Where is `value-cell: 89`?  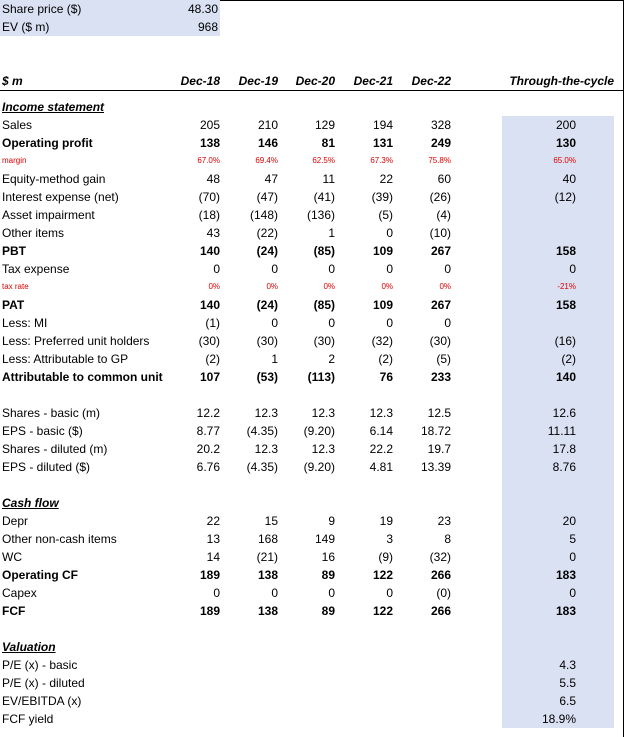
value-cell: 89 is located at coordinates (328, 611).